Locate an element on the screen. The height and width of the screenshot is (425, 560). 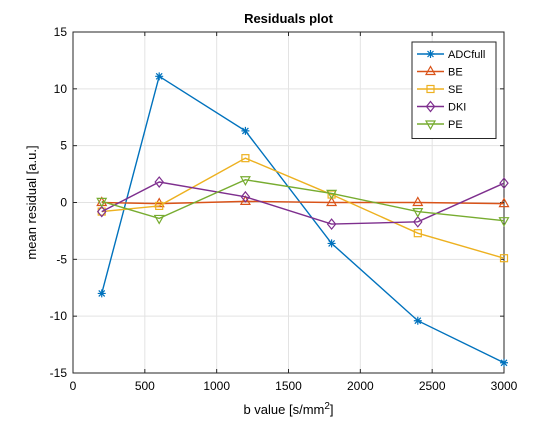
legend-item: ADCfull is located at coordinates (451, 55).